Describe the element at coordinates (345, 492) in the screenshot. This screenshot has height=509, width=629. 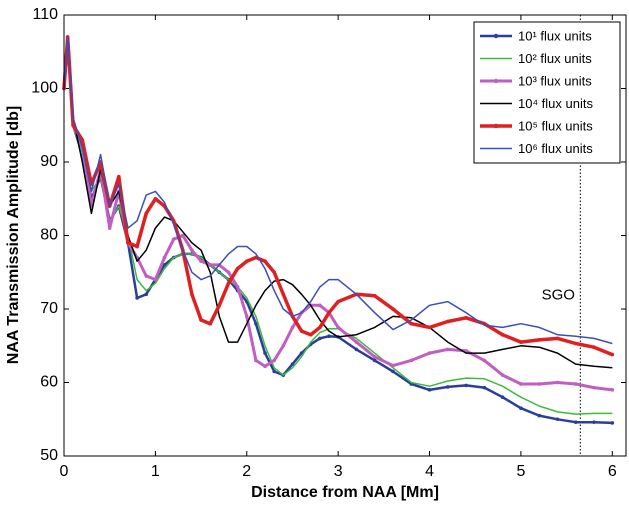
I see `x-axis-label: Distance from NAA [Mm]` at that location.